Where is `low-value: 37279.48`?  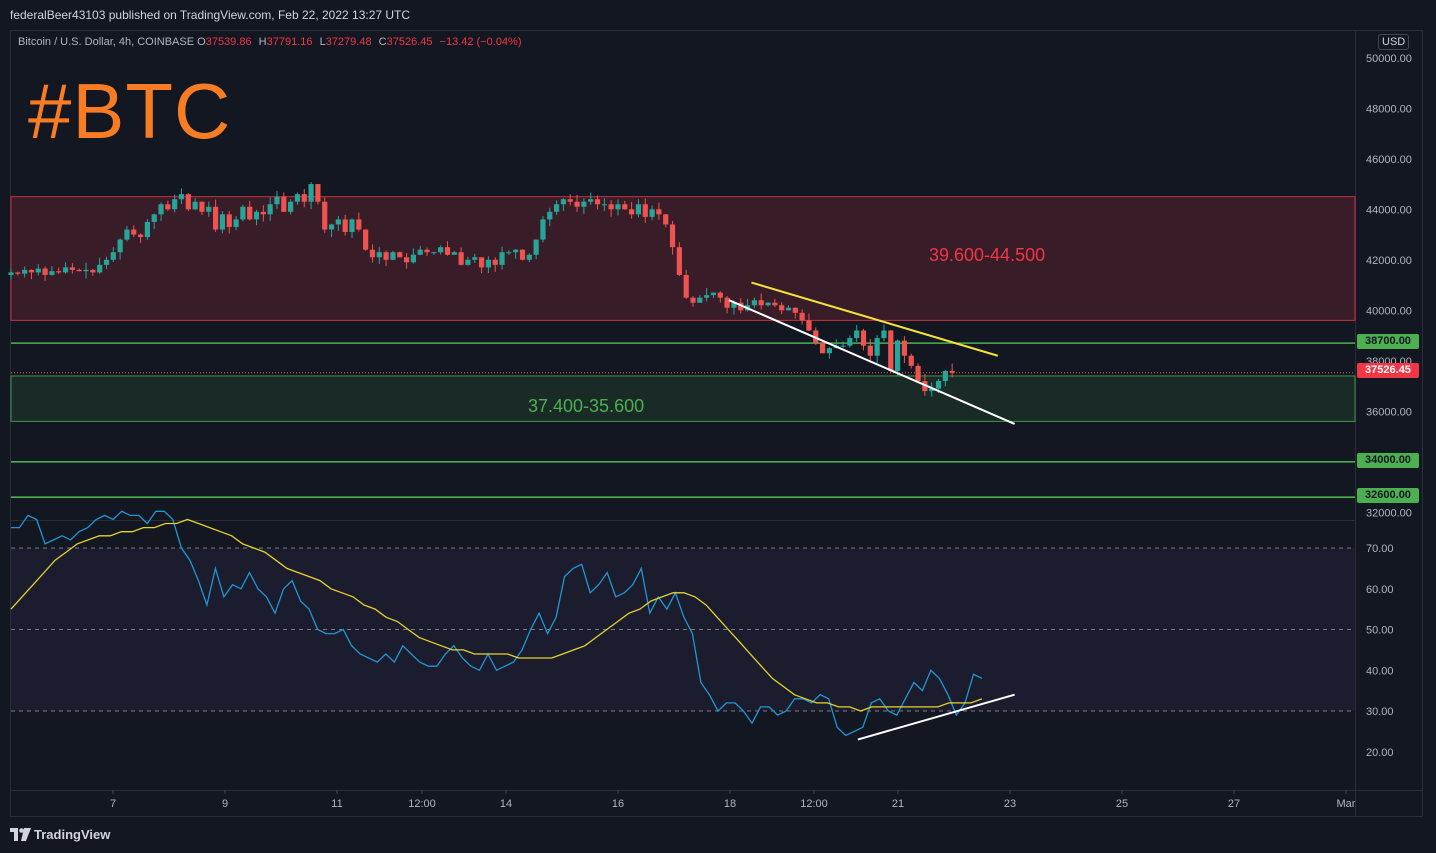
low-value: 37279.48 is located at coordinates (348, 42).